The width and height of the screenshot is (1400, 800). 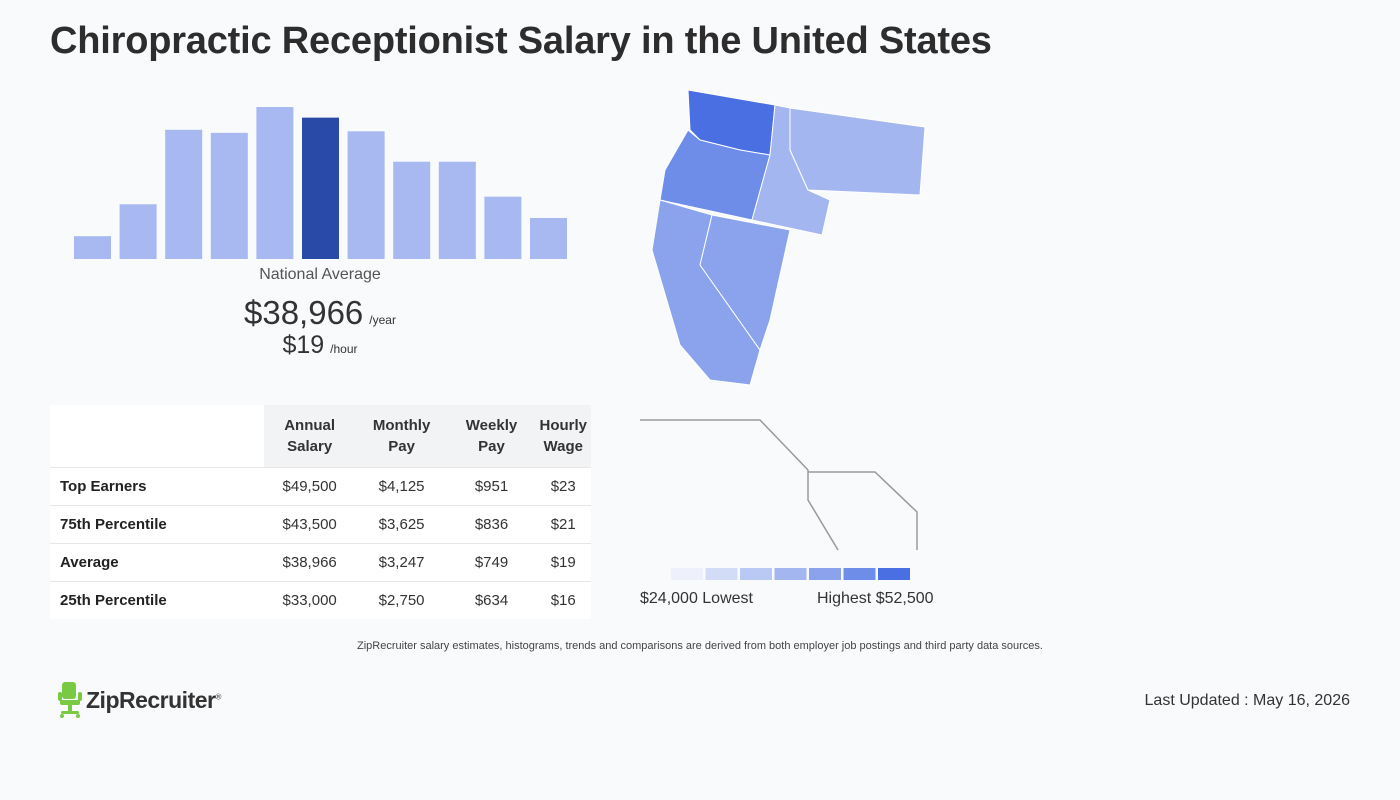 What do you see at coordinates (491, 436) in the screenshot?
I see `header-weekly-pay: Weekly Pay` at bounding box center [491, 436].